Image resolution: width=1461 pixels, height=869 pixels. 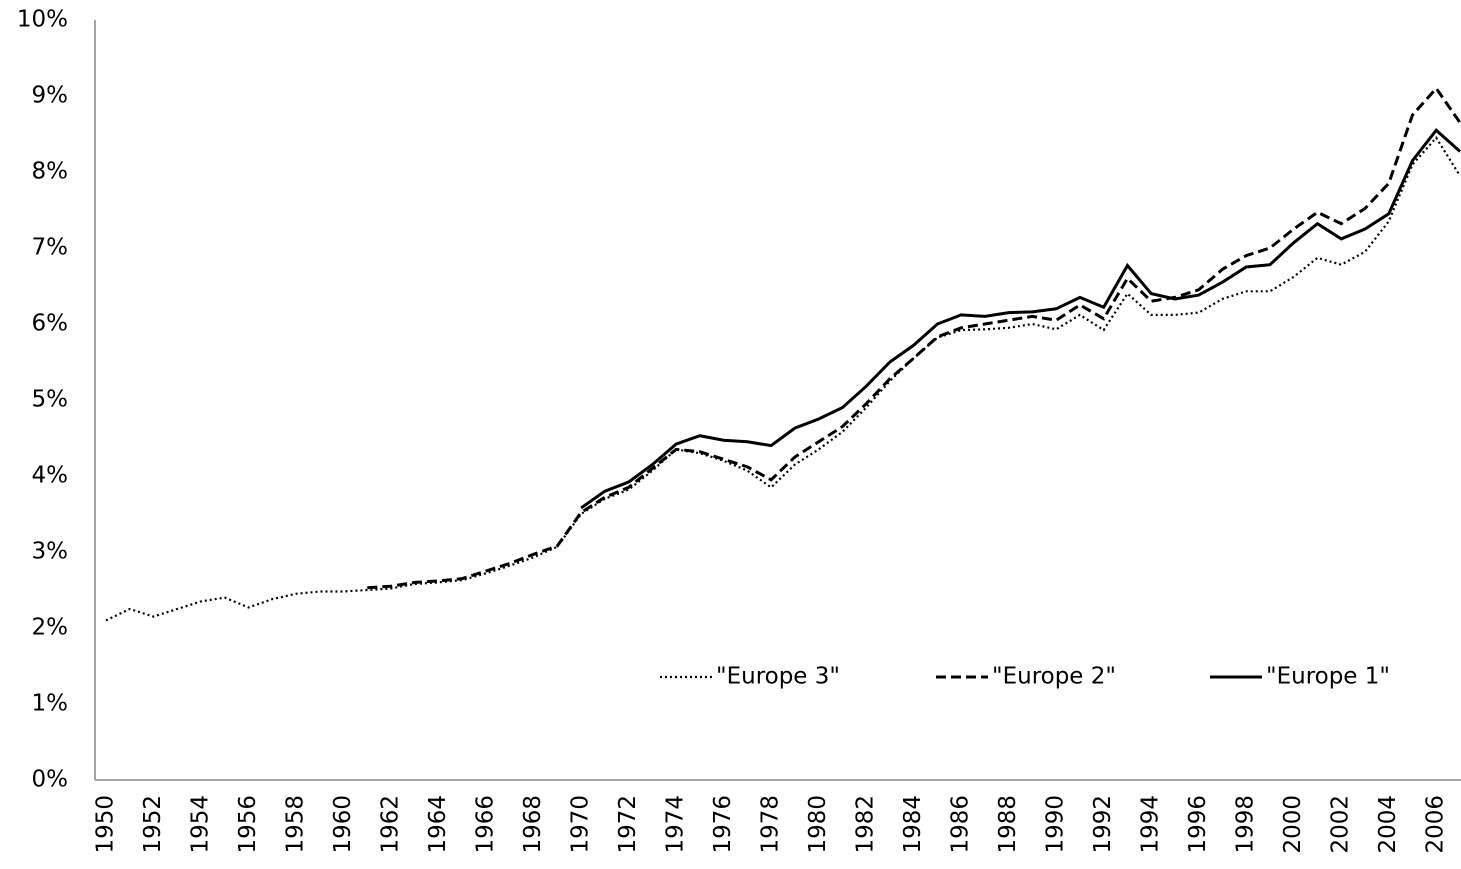 I want to click on x-tick-label: 1996, so click(x=1198, y=824).